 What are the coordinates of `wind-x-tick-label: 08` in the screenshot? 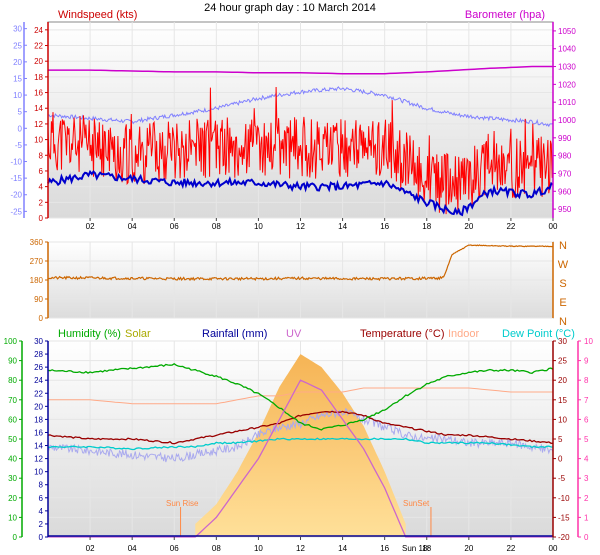 It's located at (216, 226).